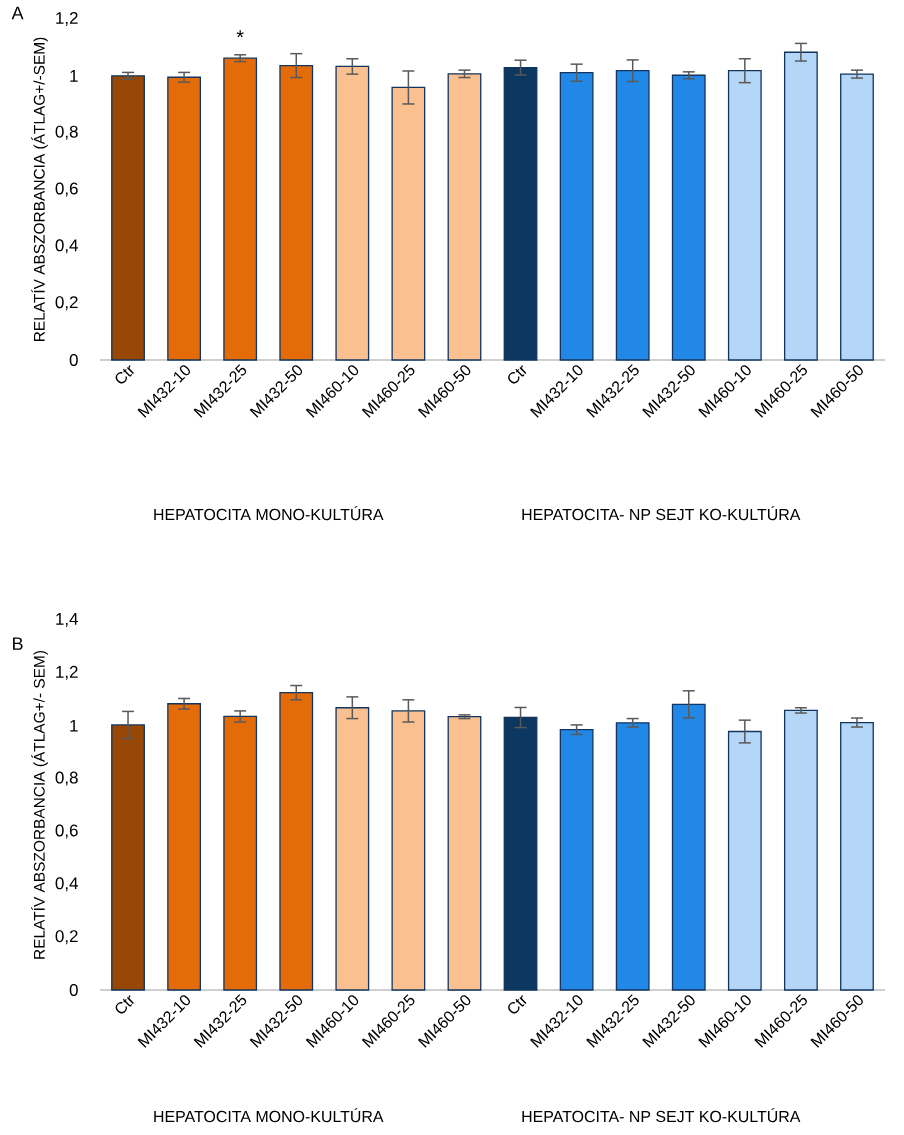 The height and width of the screenshot is (1135, 904). Describe the element at coordinates (17, 13) in the screenshot. I see `chart-title: A` at that location.